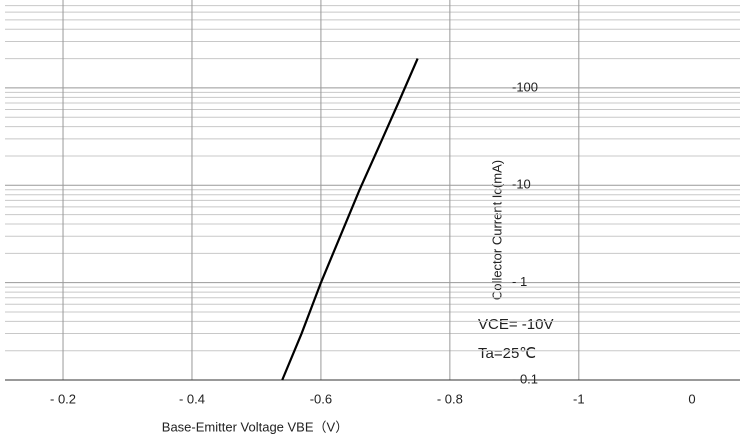 The image size is (746, 441). I want to click on y-tick-label: -100, so click(525, 86).